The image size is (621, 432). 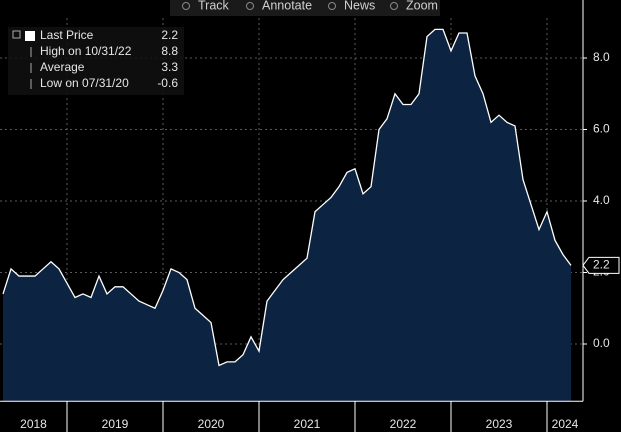 I want to click on legend-toggle, so click(x=16, y=34).